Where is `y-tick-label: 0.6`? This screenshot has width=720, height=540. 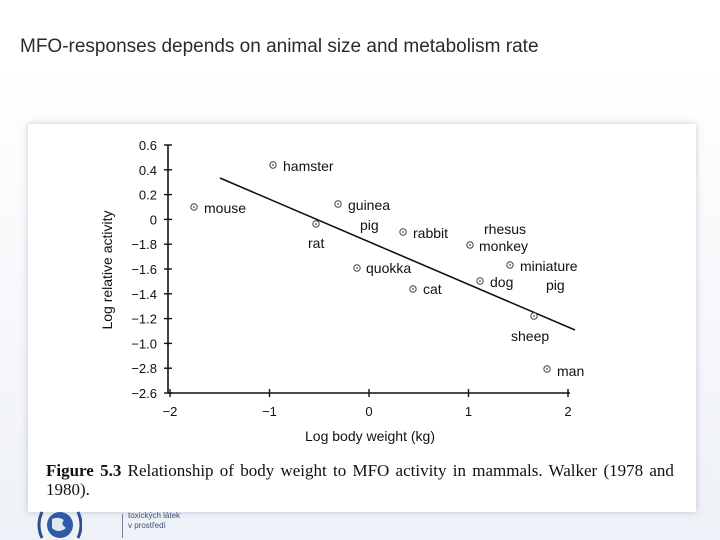 y-tick-label: 0.6 is located at coordinates (148, 145).